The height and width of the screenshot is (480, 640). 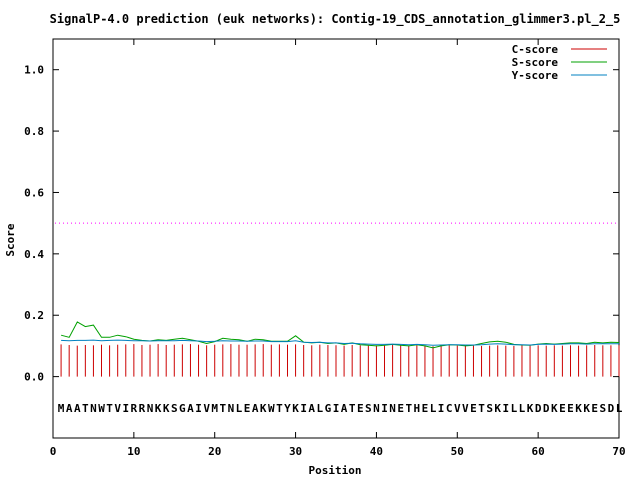 I want to click on x-axis-label: Position, so click(x=335, y=470).